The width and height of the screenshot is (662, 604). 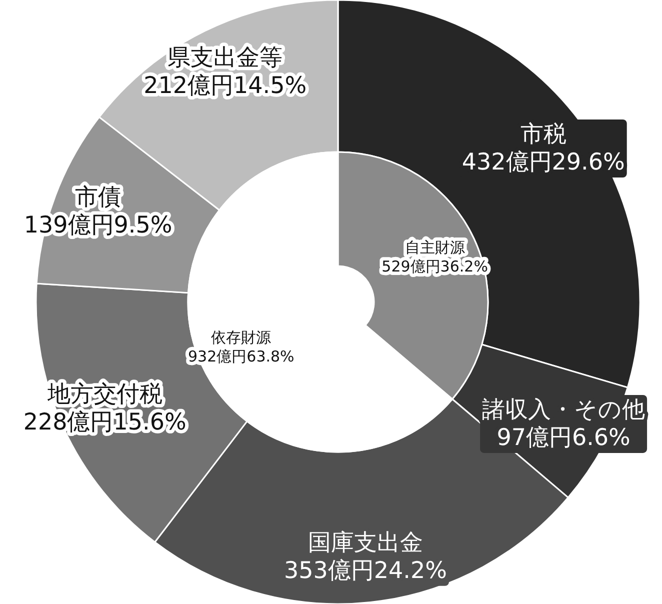 I want to click on slice-label: 市税, so click(x=543, y=134).